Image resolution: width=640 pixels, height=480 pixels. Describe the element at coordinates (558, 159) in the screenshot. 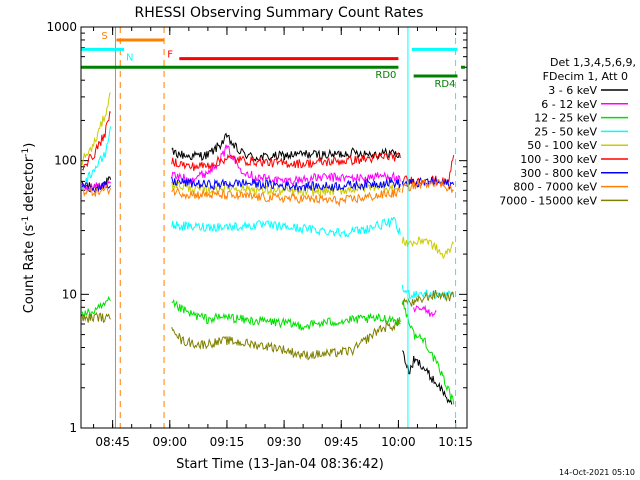

I see `legend-entry-label: 100 - 300 keV` at that location.